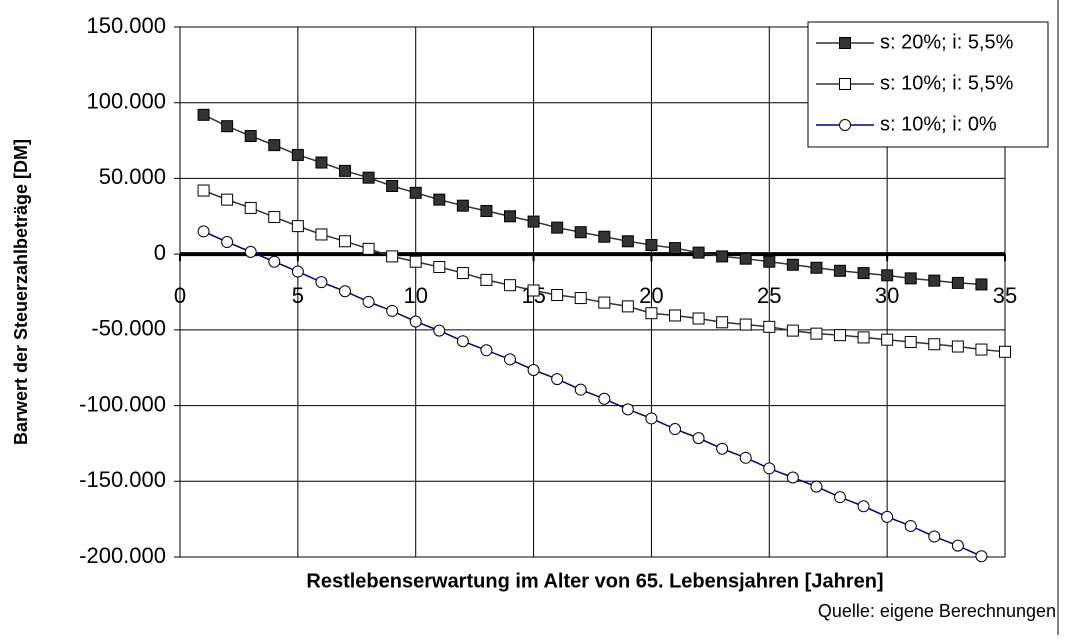 Image resolution: width=1068 pixels, height=640 pixels. What do you see at coordinates (132, 176) in the screenshot?
I see `y-tick-label: 50.000` at bounding box center [132, 176].